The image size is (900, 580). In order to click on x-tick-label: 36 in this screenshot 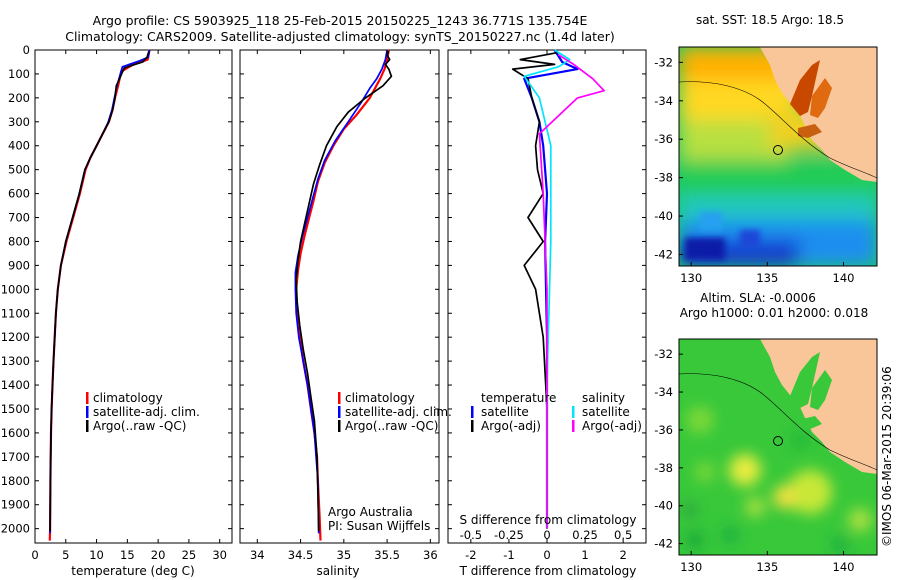, I will do `click(430, 555)`.